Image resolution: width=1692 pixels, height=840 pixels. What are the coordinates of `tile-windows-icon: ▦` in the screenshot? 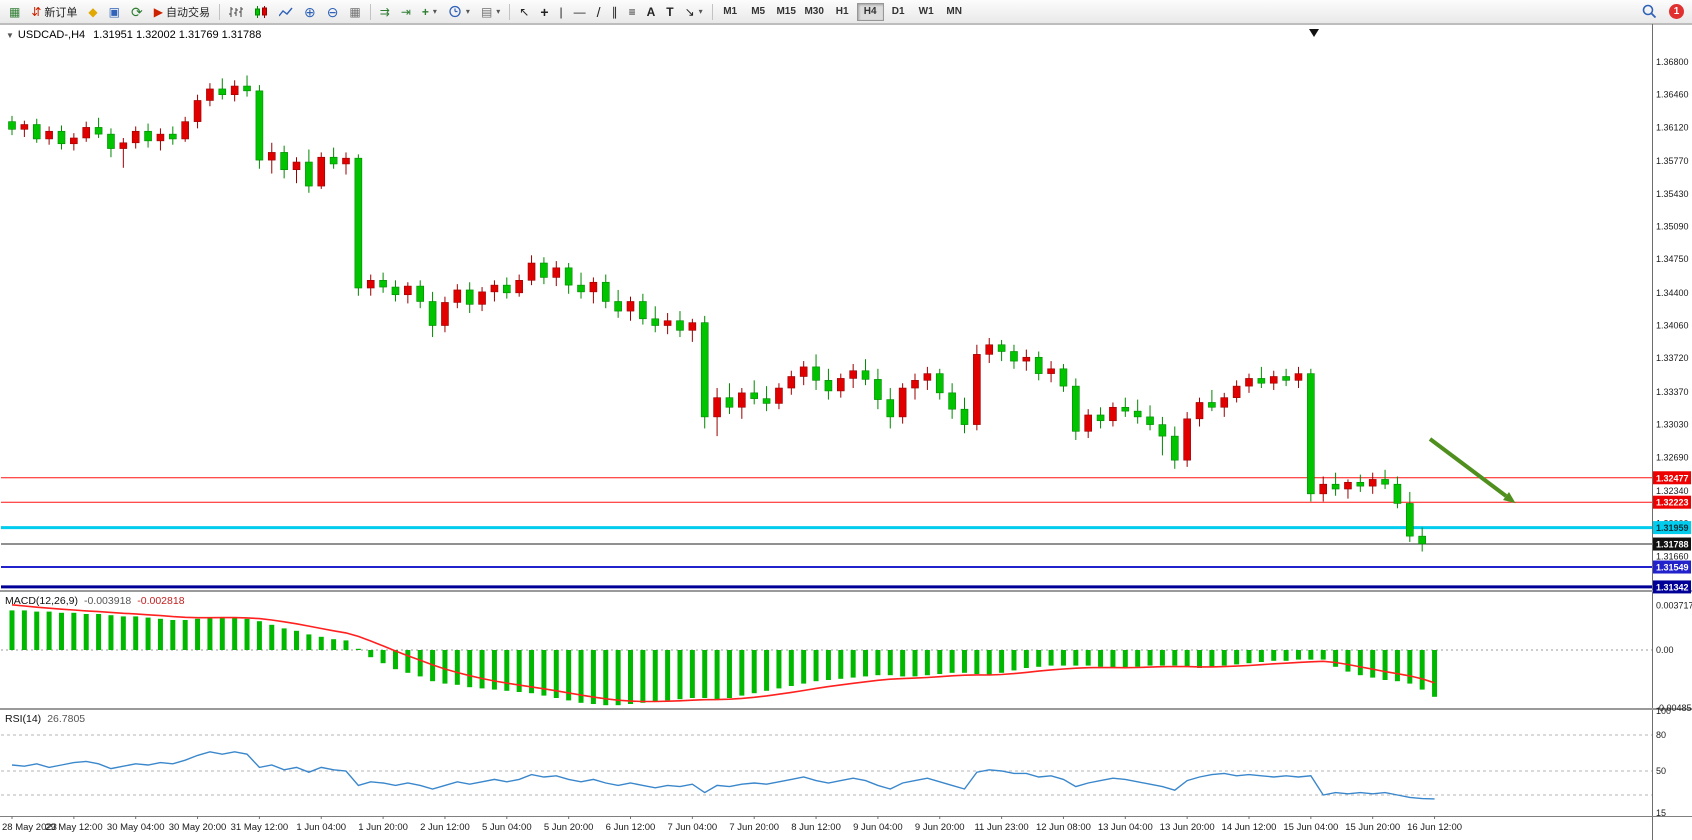 It's located at (355, 11).